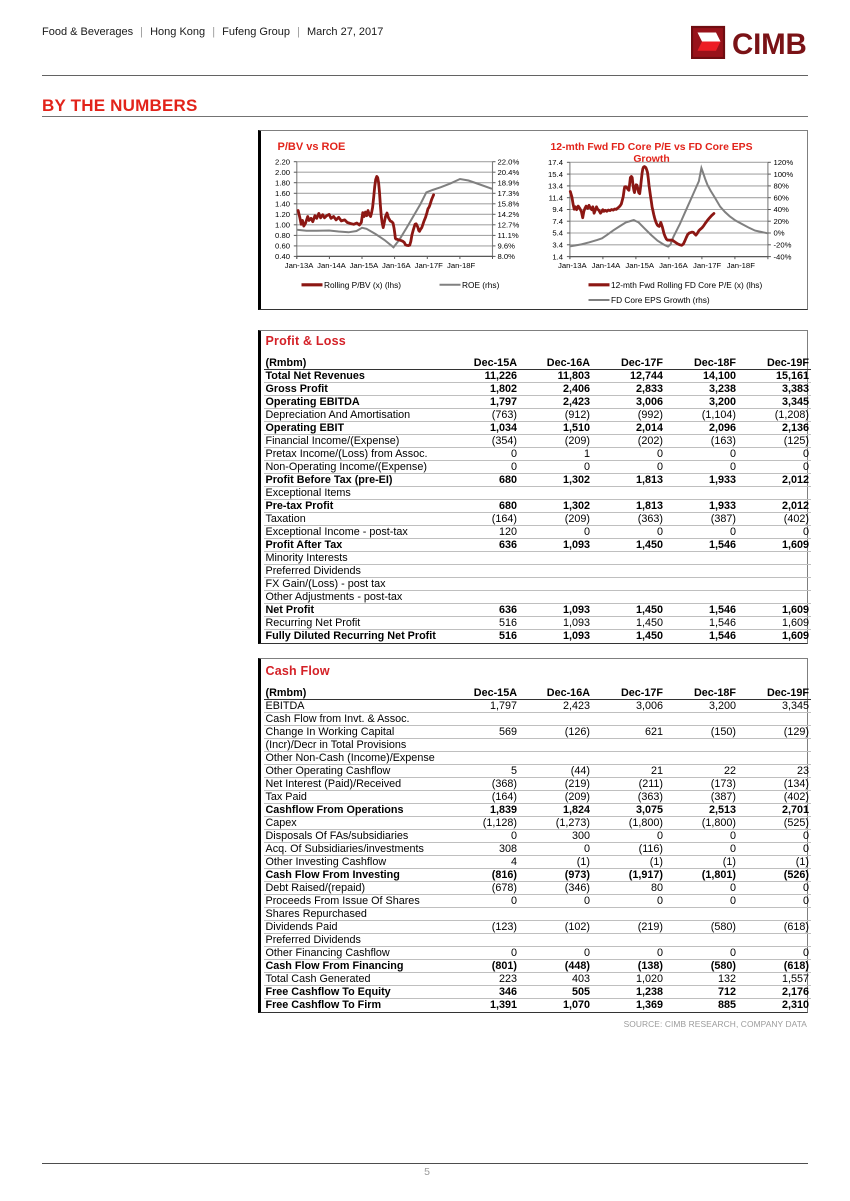 Image resolution: width=850 pixels, height=1201 pixels. Describe the element at coordinates (508, 224) in the screenshot. I see `svg-text: 12.7%` at that location.